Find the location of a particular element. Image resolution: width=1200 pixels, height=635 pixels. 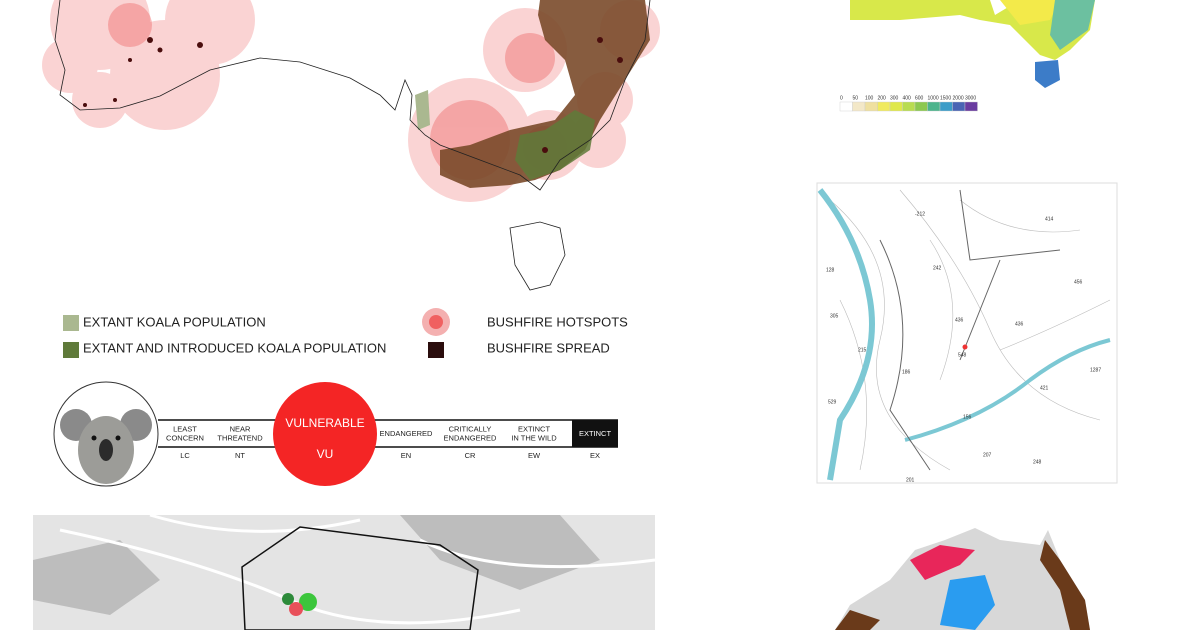

scale-label: 200 is located at coordinates (882, 98).